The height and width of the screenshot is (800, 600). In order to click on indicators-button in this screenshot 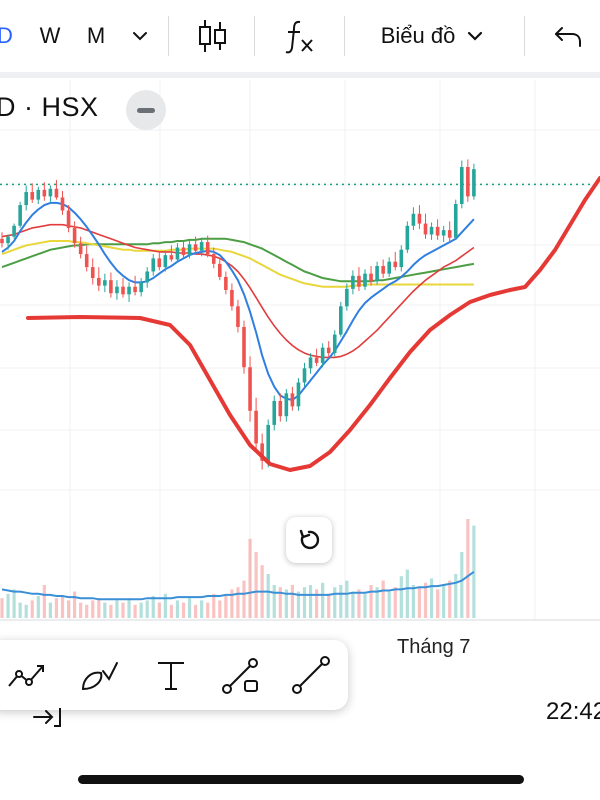, I will do `click(300, 36)`.